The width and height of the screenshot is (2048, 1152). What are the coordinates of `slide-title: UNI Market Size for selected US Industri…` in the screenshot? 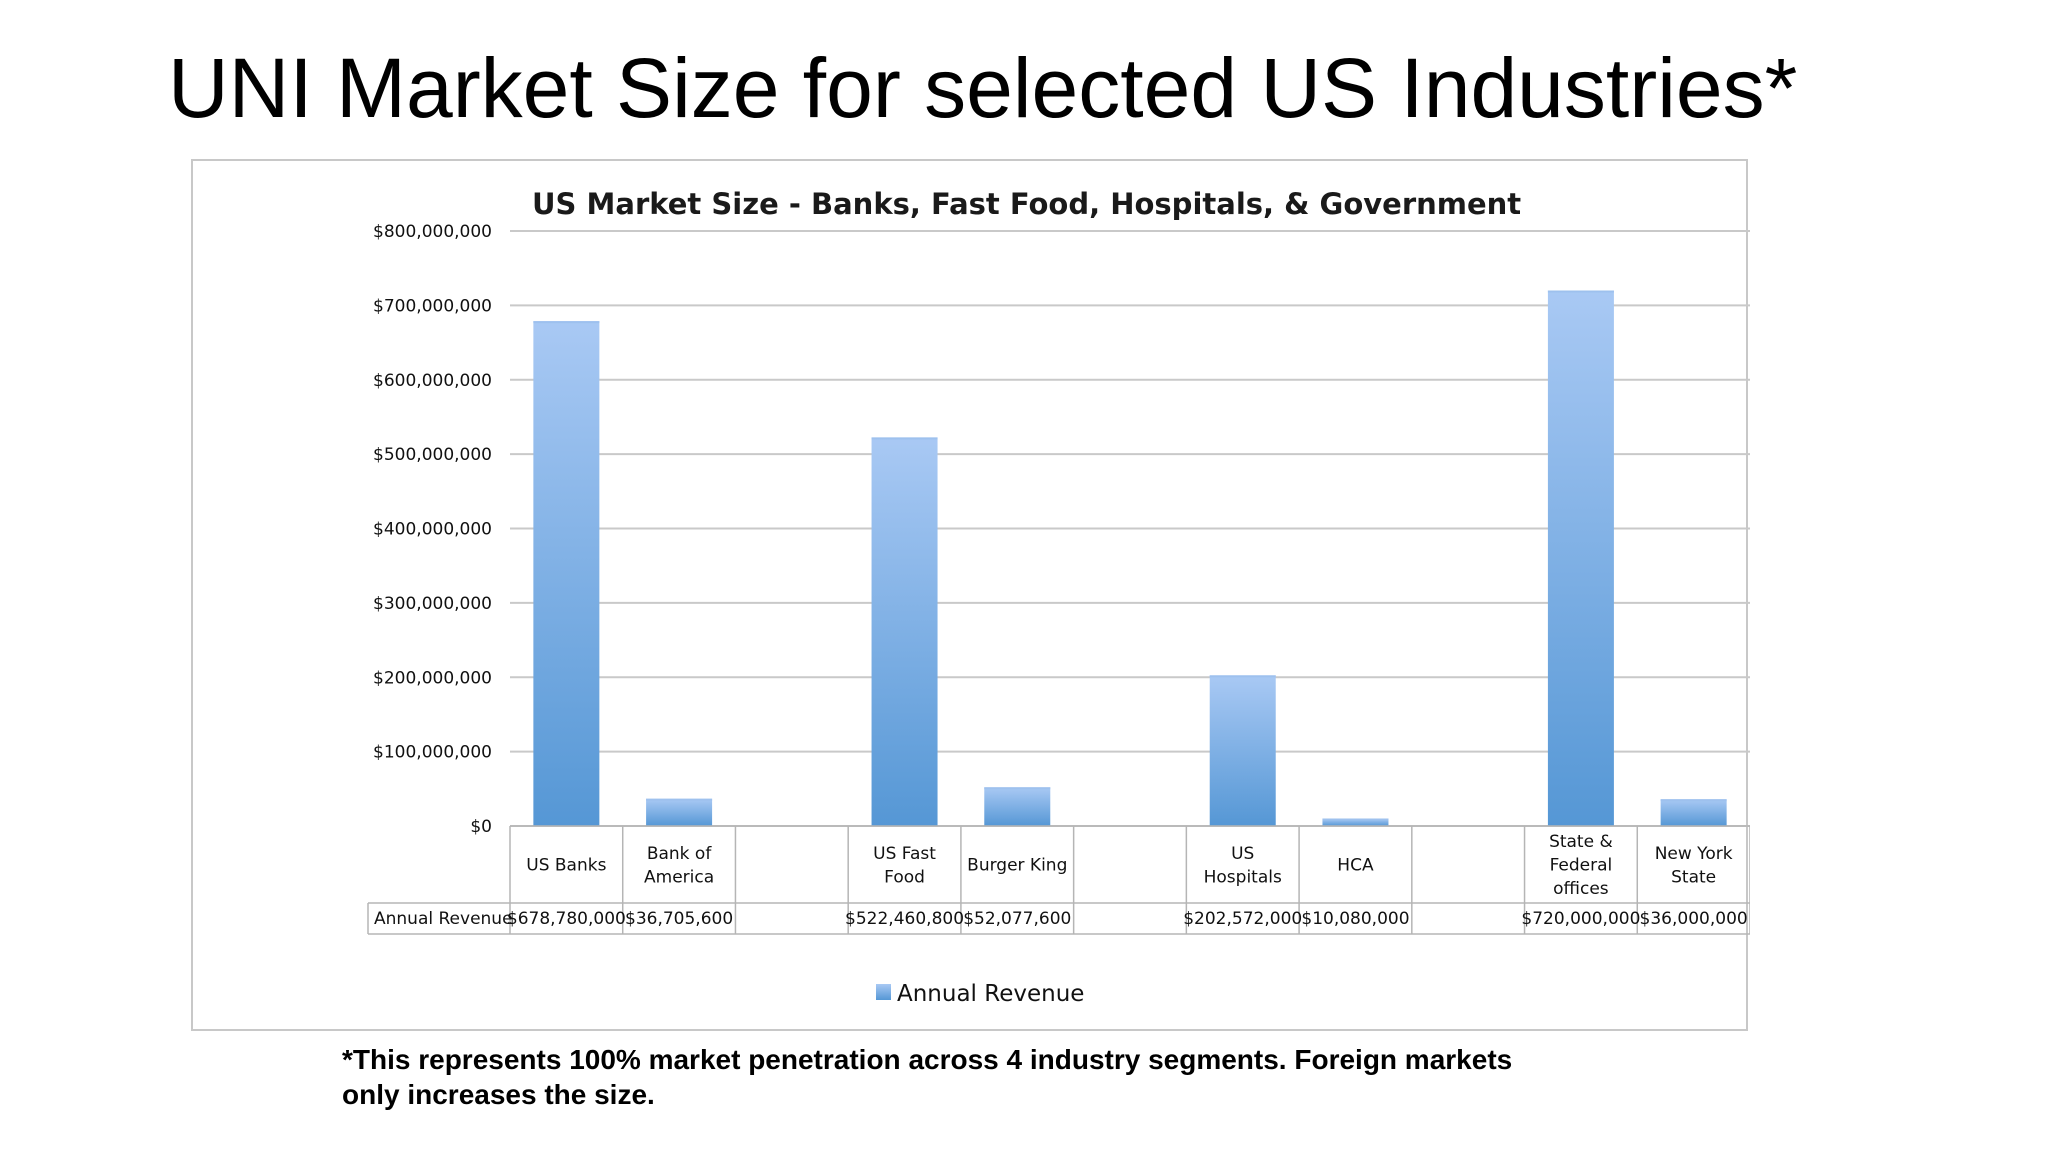 It's located at (983, 88).